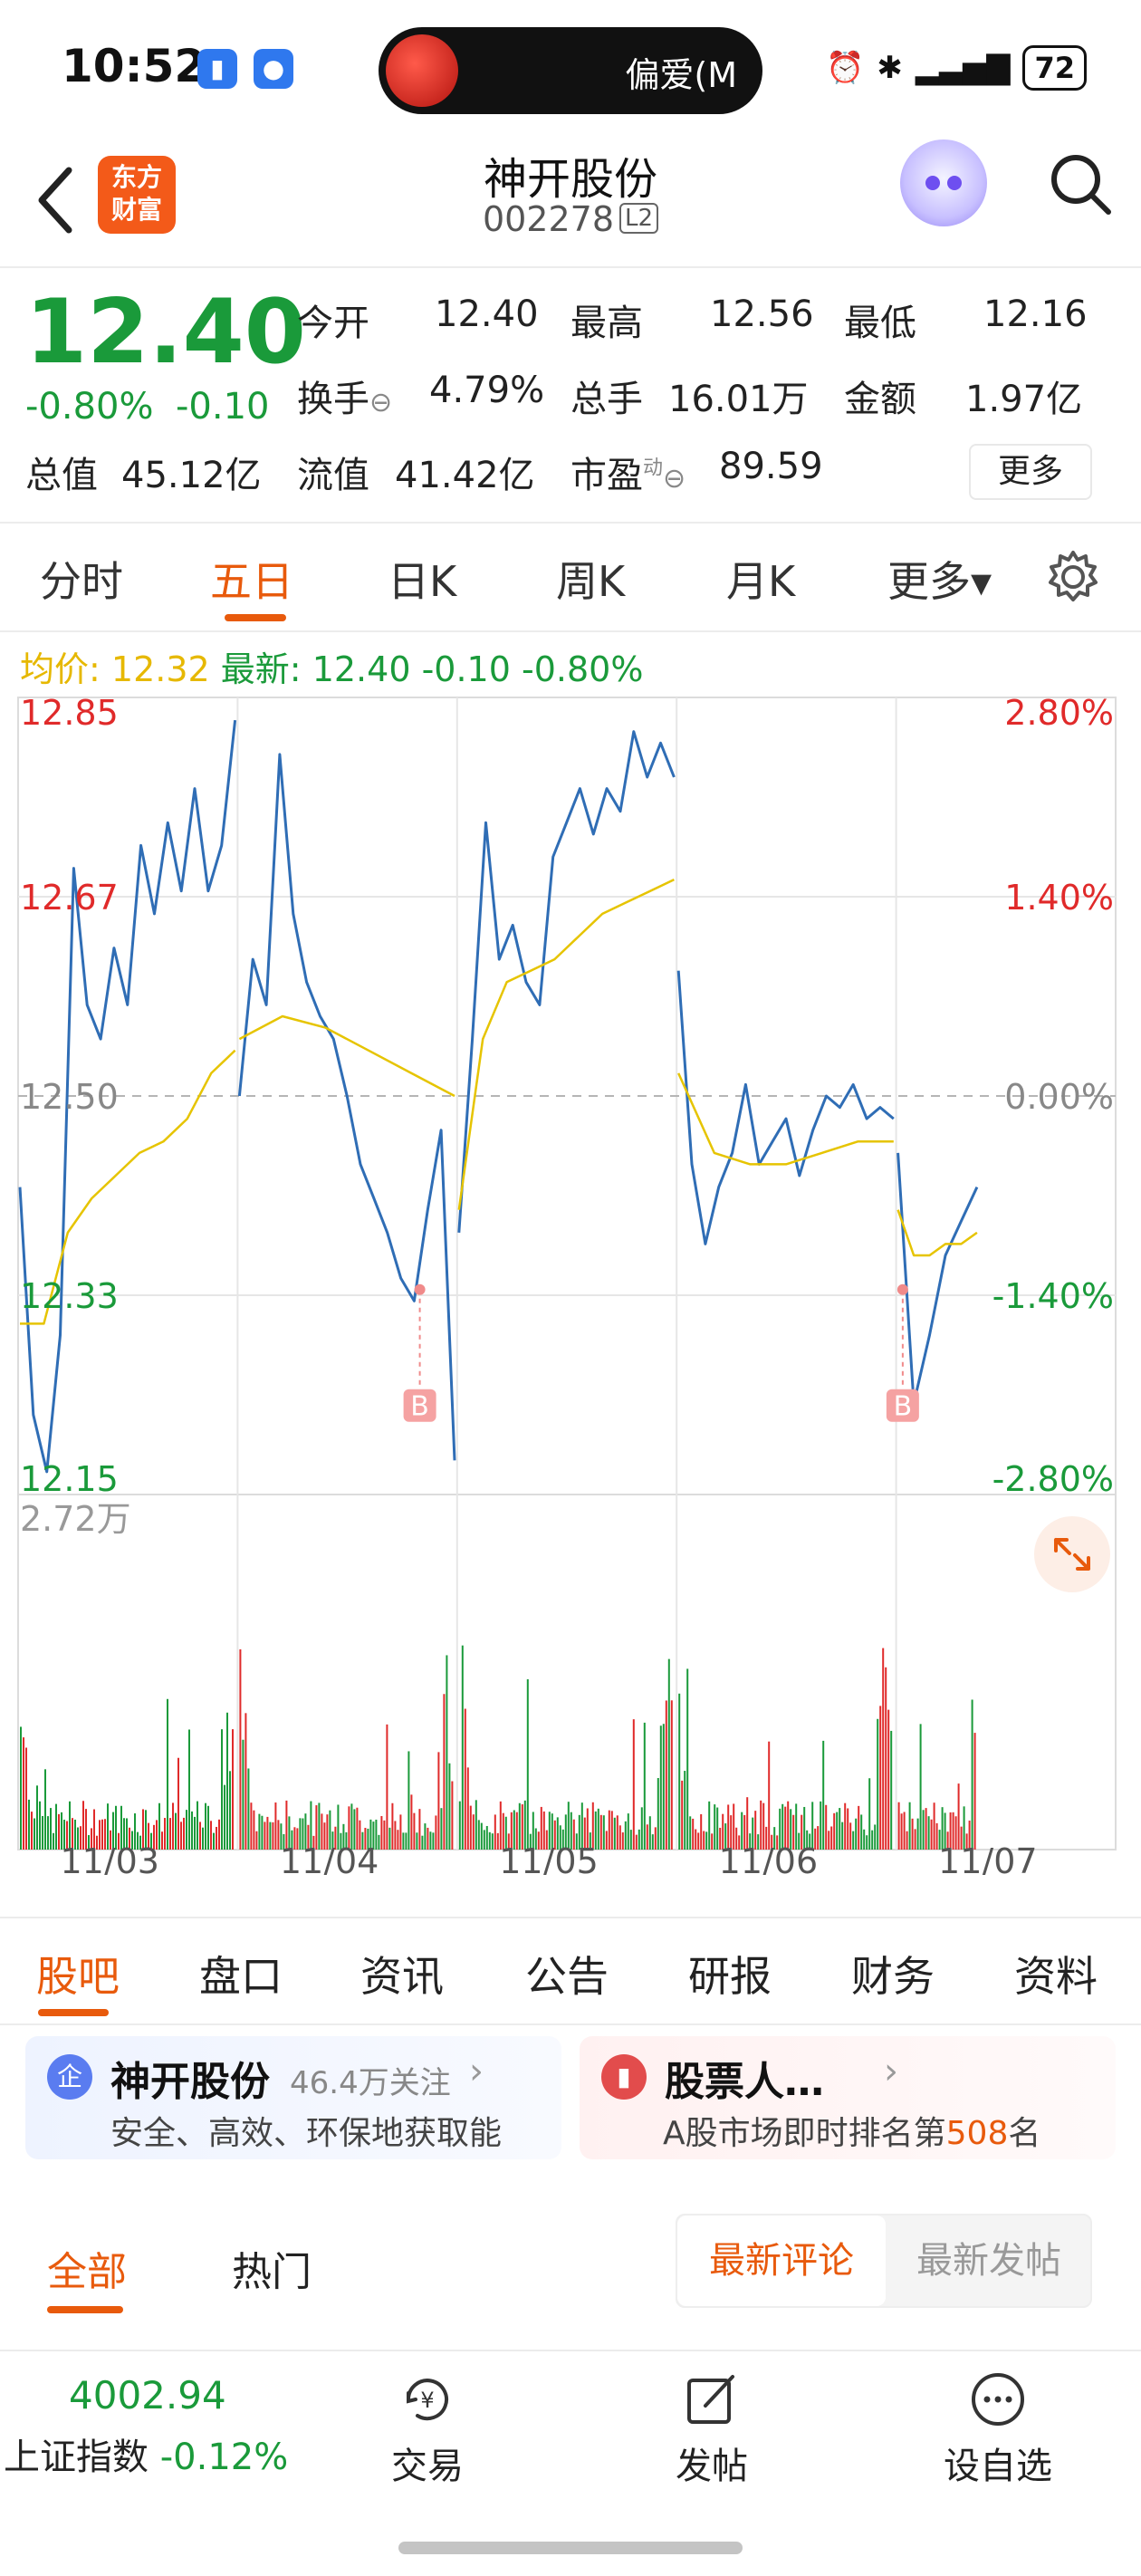 Image resolution: width=1141 pixels, height=2576 pixels. I want to click on tab-five-day: 五日, so click(251, 581).